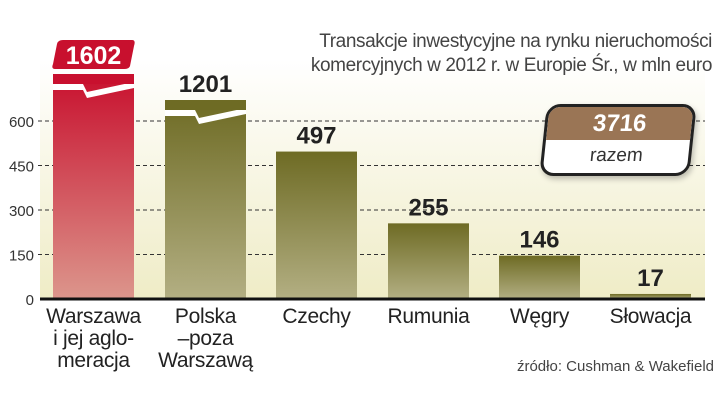  I want to click on total-label: razem, so click(616, 155).